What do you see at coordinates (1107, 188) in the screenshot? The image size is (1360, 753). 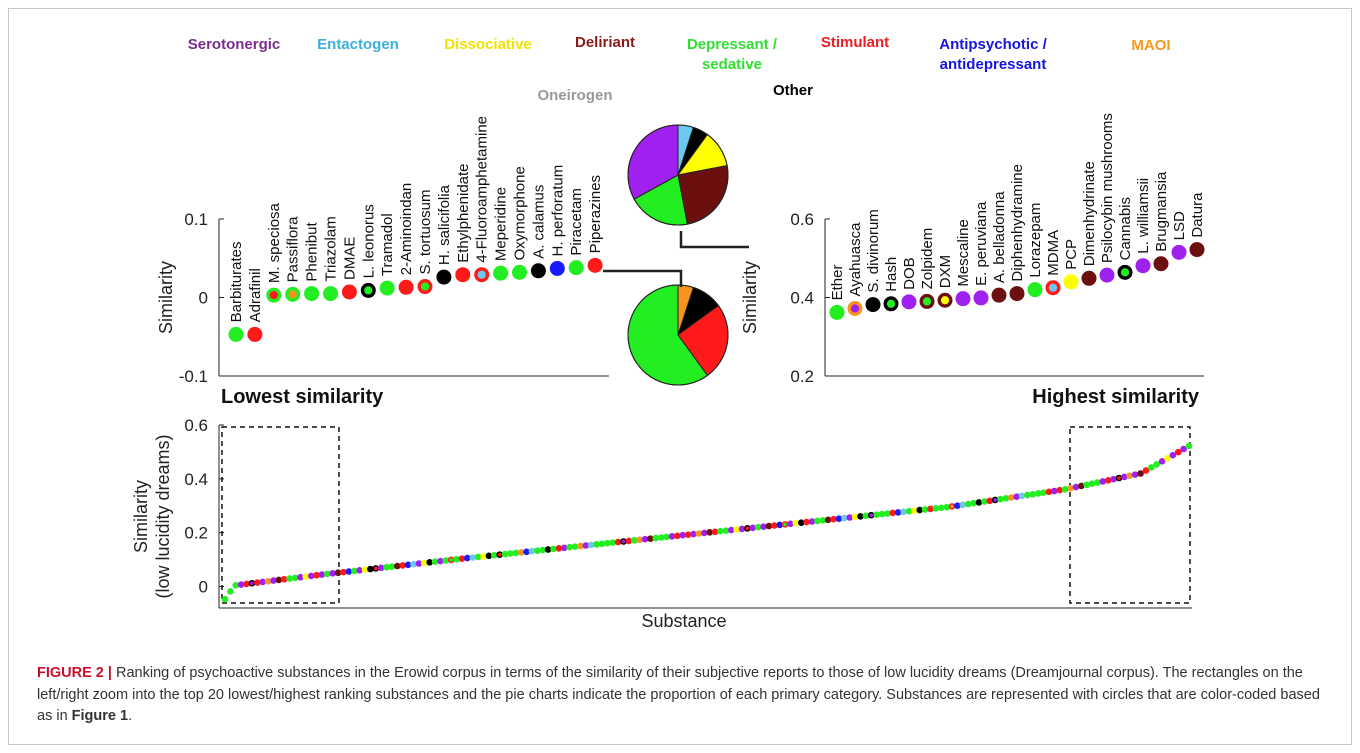 I see `high-point-label: Psilocybin mushrooms` at bounding box center [1107, 188].